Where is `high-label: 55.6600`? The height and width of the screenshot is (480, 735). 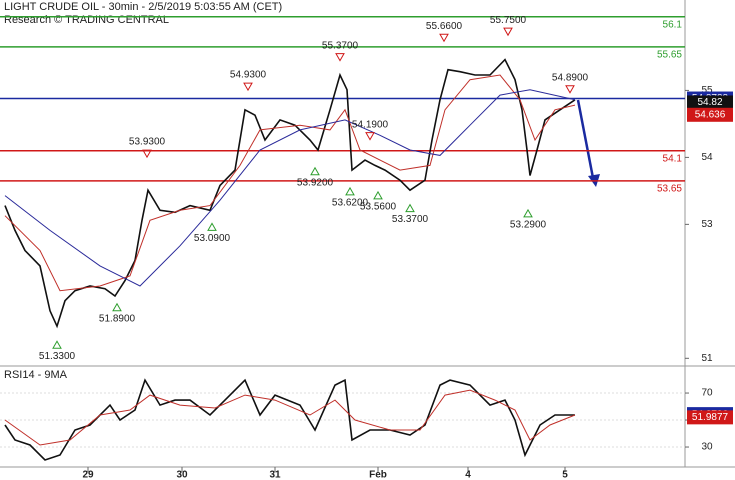 high-label: 55.6600 is located at coordinates (444, 26).